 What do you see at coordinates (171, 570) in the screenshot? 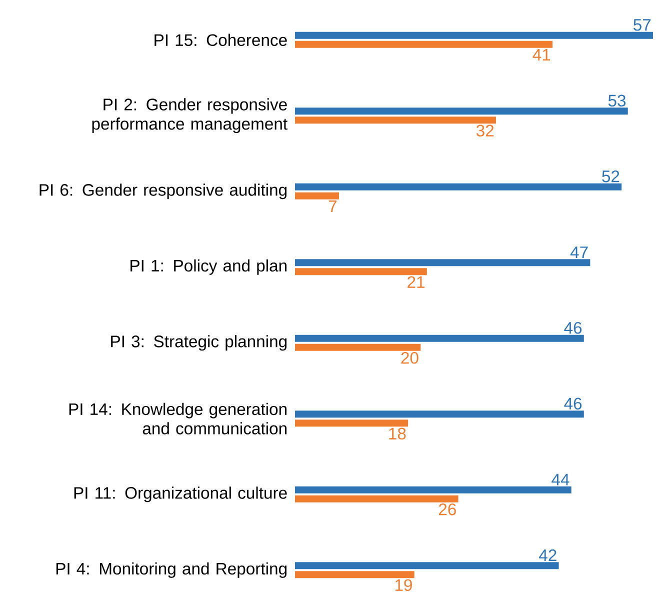
I see `y-tick-label: PI 4: Monitoring and Reporting` at bounding box center [171, 570].